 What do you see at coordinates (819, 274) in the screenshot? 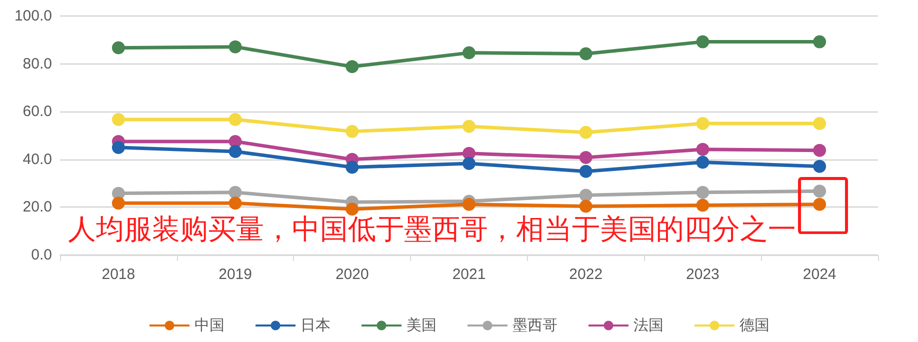
I see `x-tick-label: 2024` at bounding box center [819, 274].